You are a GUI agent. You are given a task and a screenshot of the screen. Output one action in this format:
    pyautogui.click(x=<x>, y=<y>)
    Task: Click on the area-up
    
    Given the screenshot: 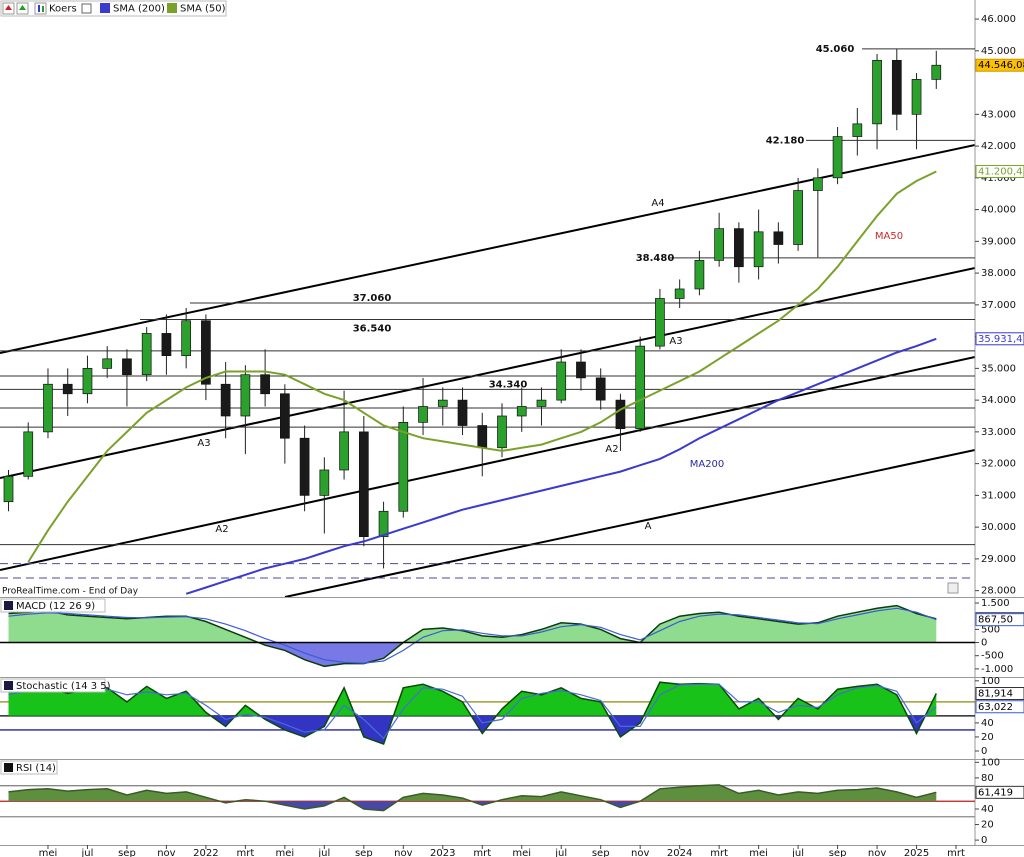 What is the action you would take?
    pyautogui.click(x=472, y=699)
    